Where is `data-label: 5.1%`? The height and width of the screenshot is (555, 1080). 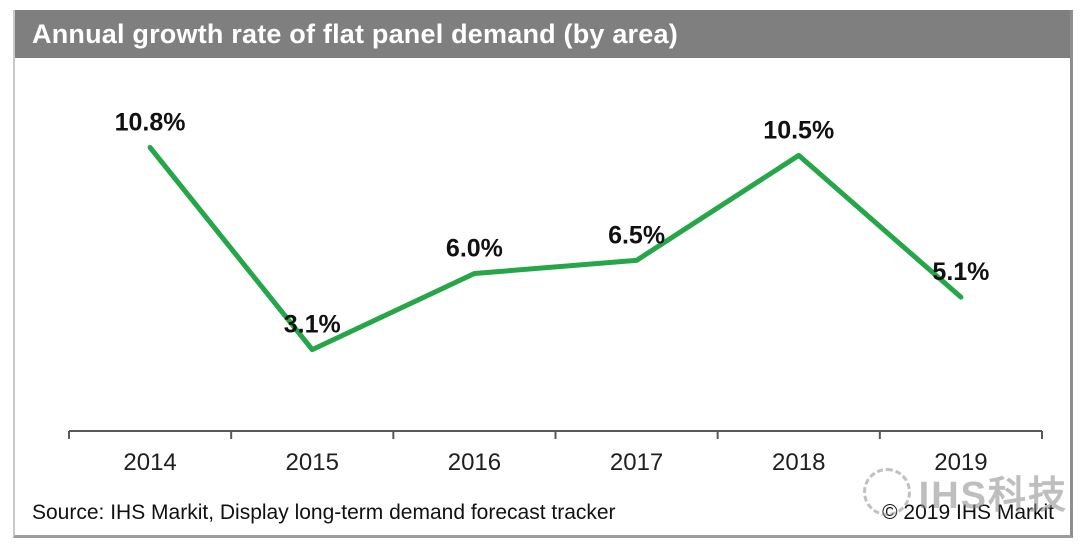
data-label: 5.1% is located at coordinates (960, 272).